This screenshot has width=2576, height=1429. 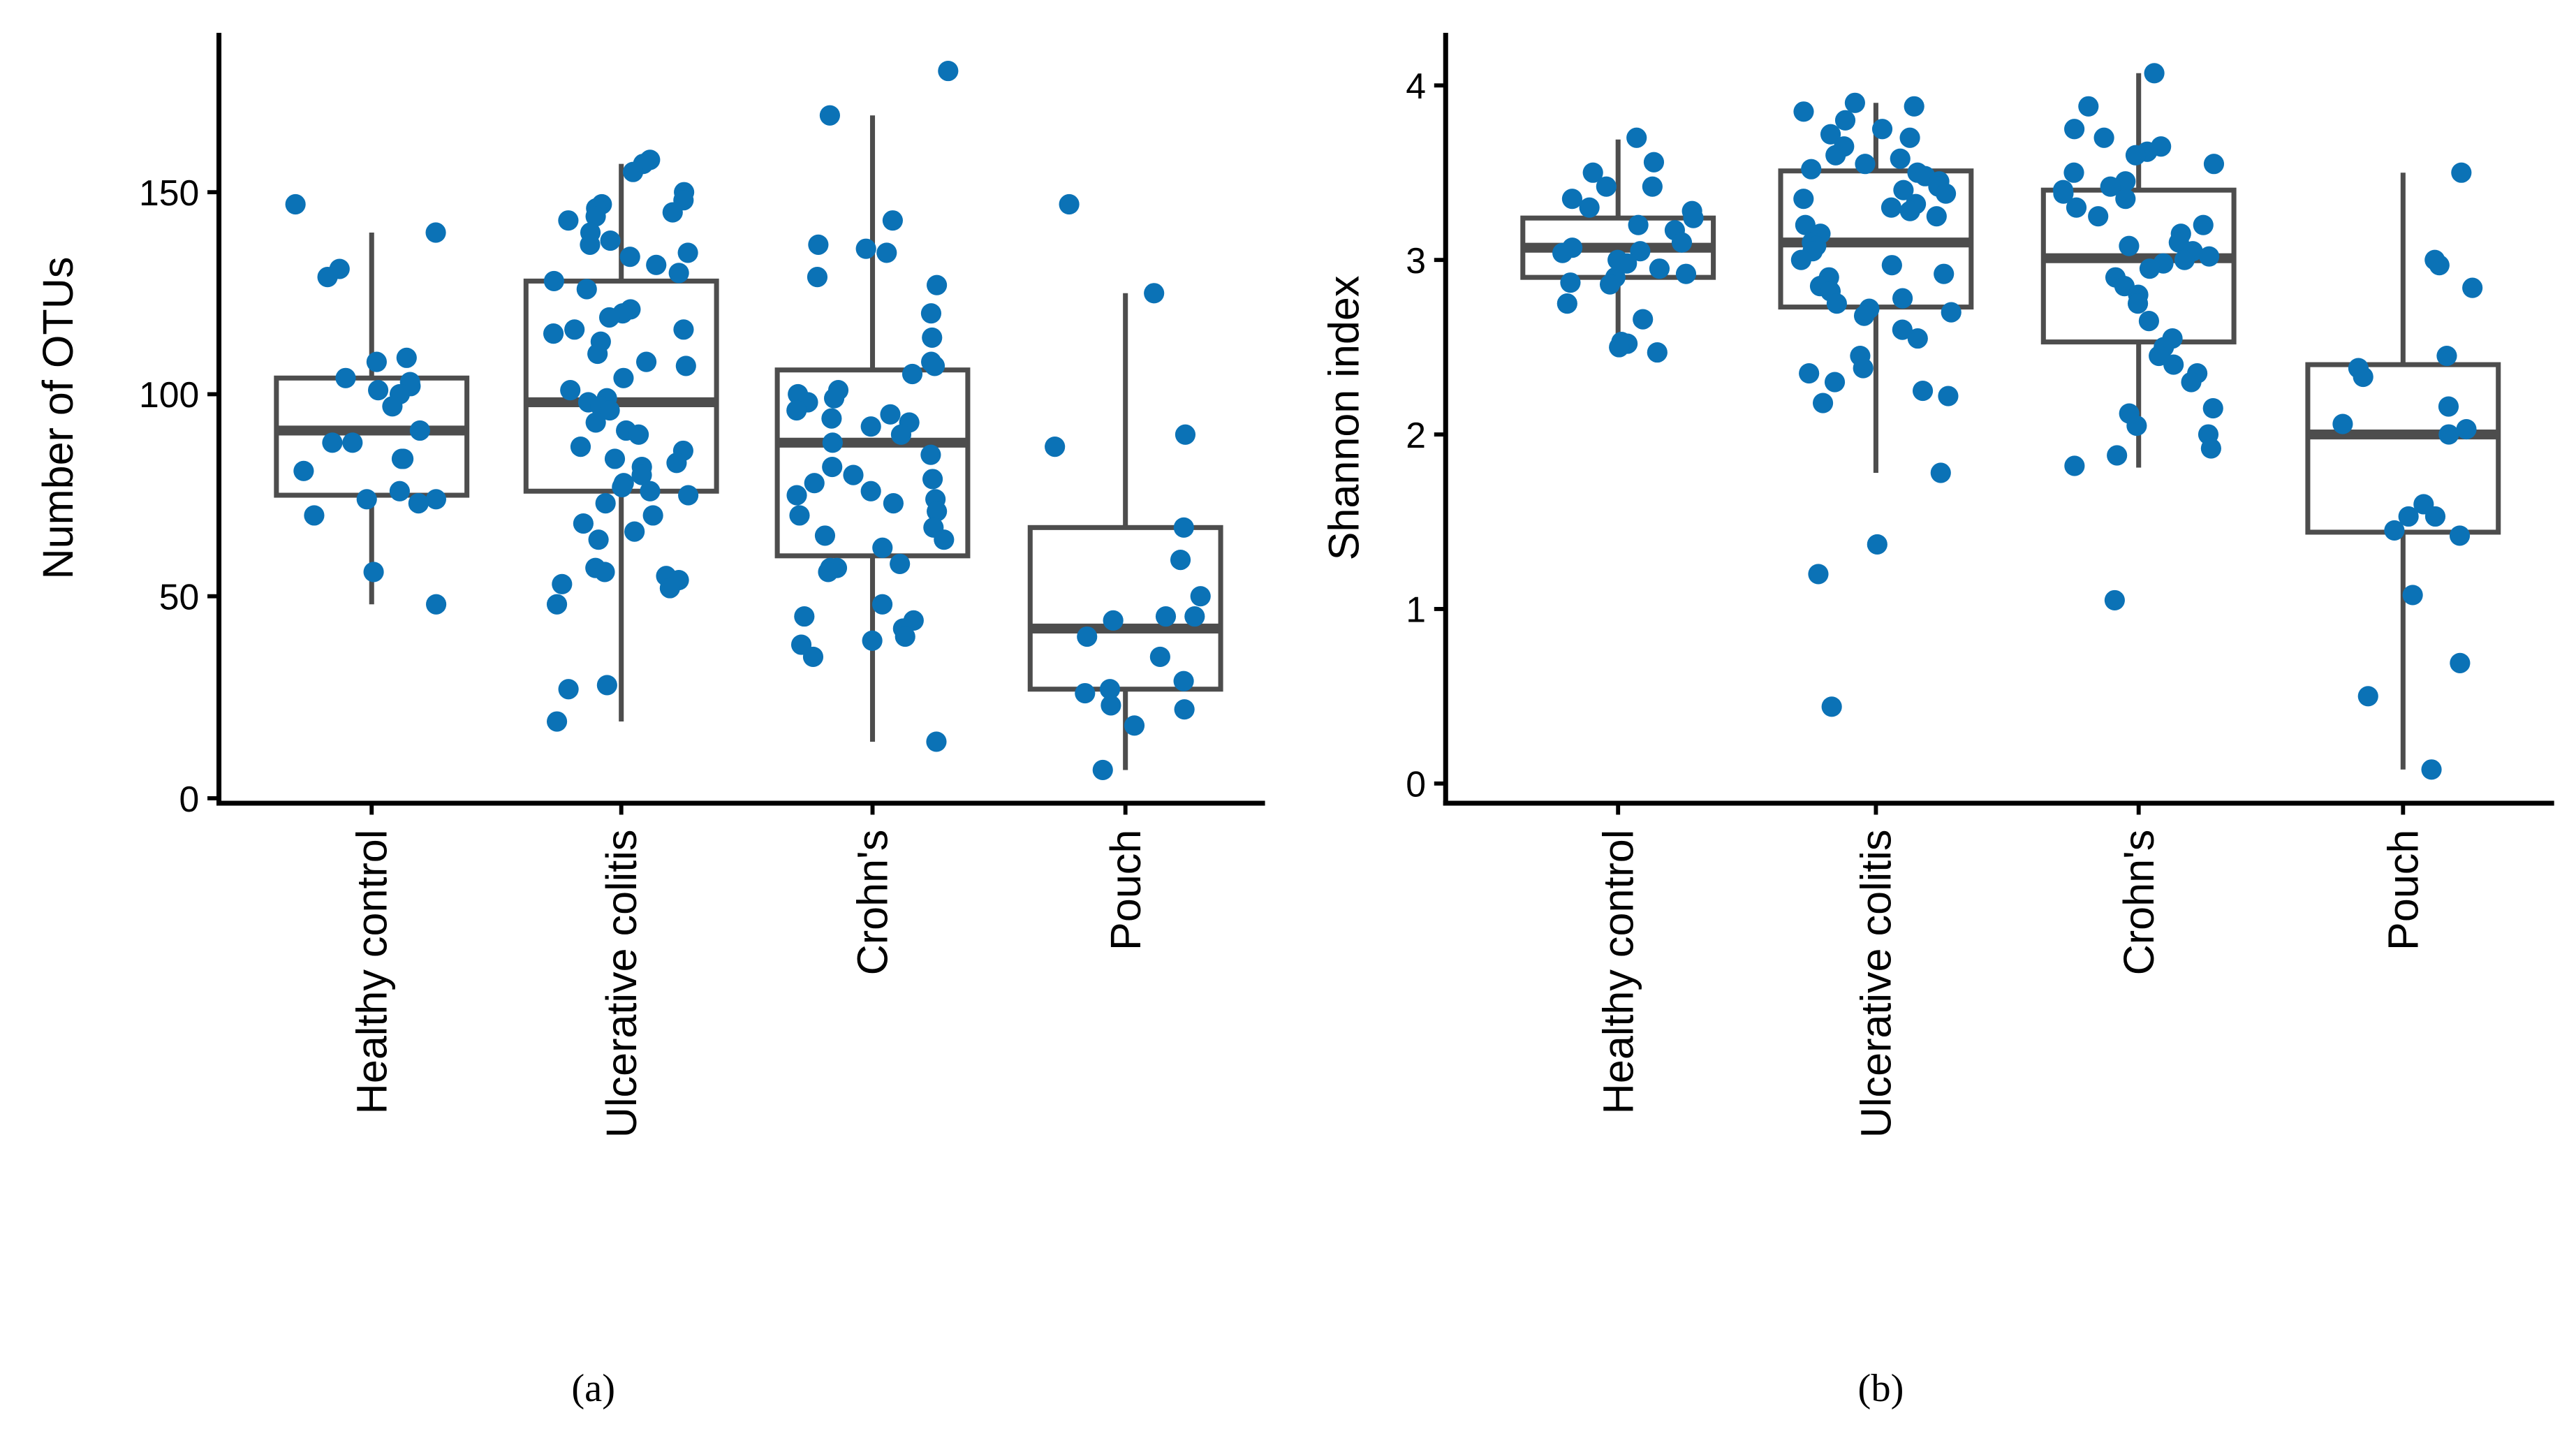 I want to click on y-tick-label: 150, so click(x=169, y=193).